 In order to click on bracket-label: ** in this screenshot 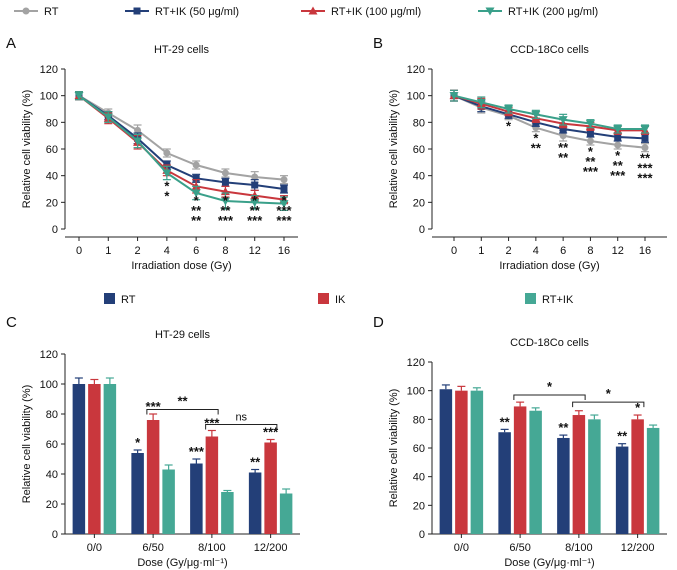, I will do `click(182, 401)`.